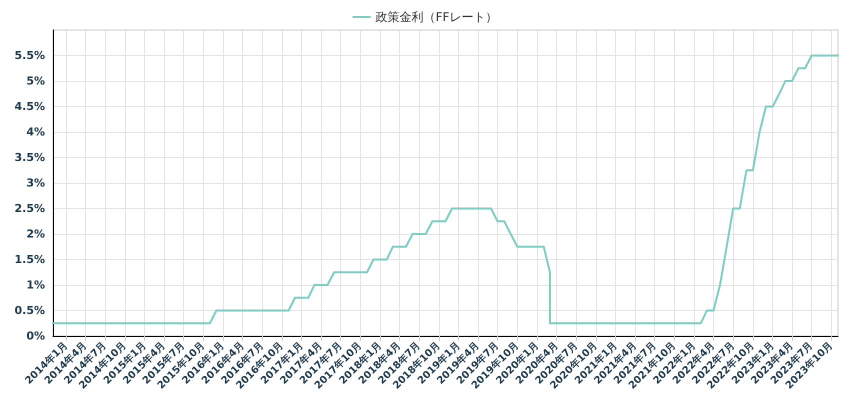 This screenshot has width=850, height=400. What do you see at coordinates (35, 81) in the screenshot?
I see `y-tick-label: 5%` at bounding box center [35, 81].